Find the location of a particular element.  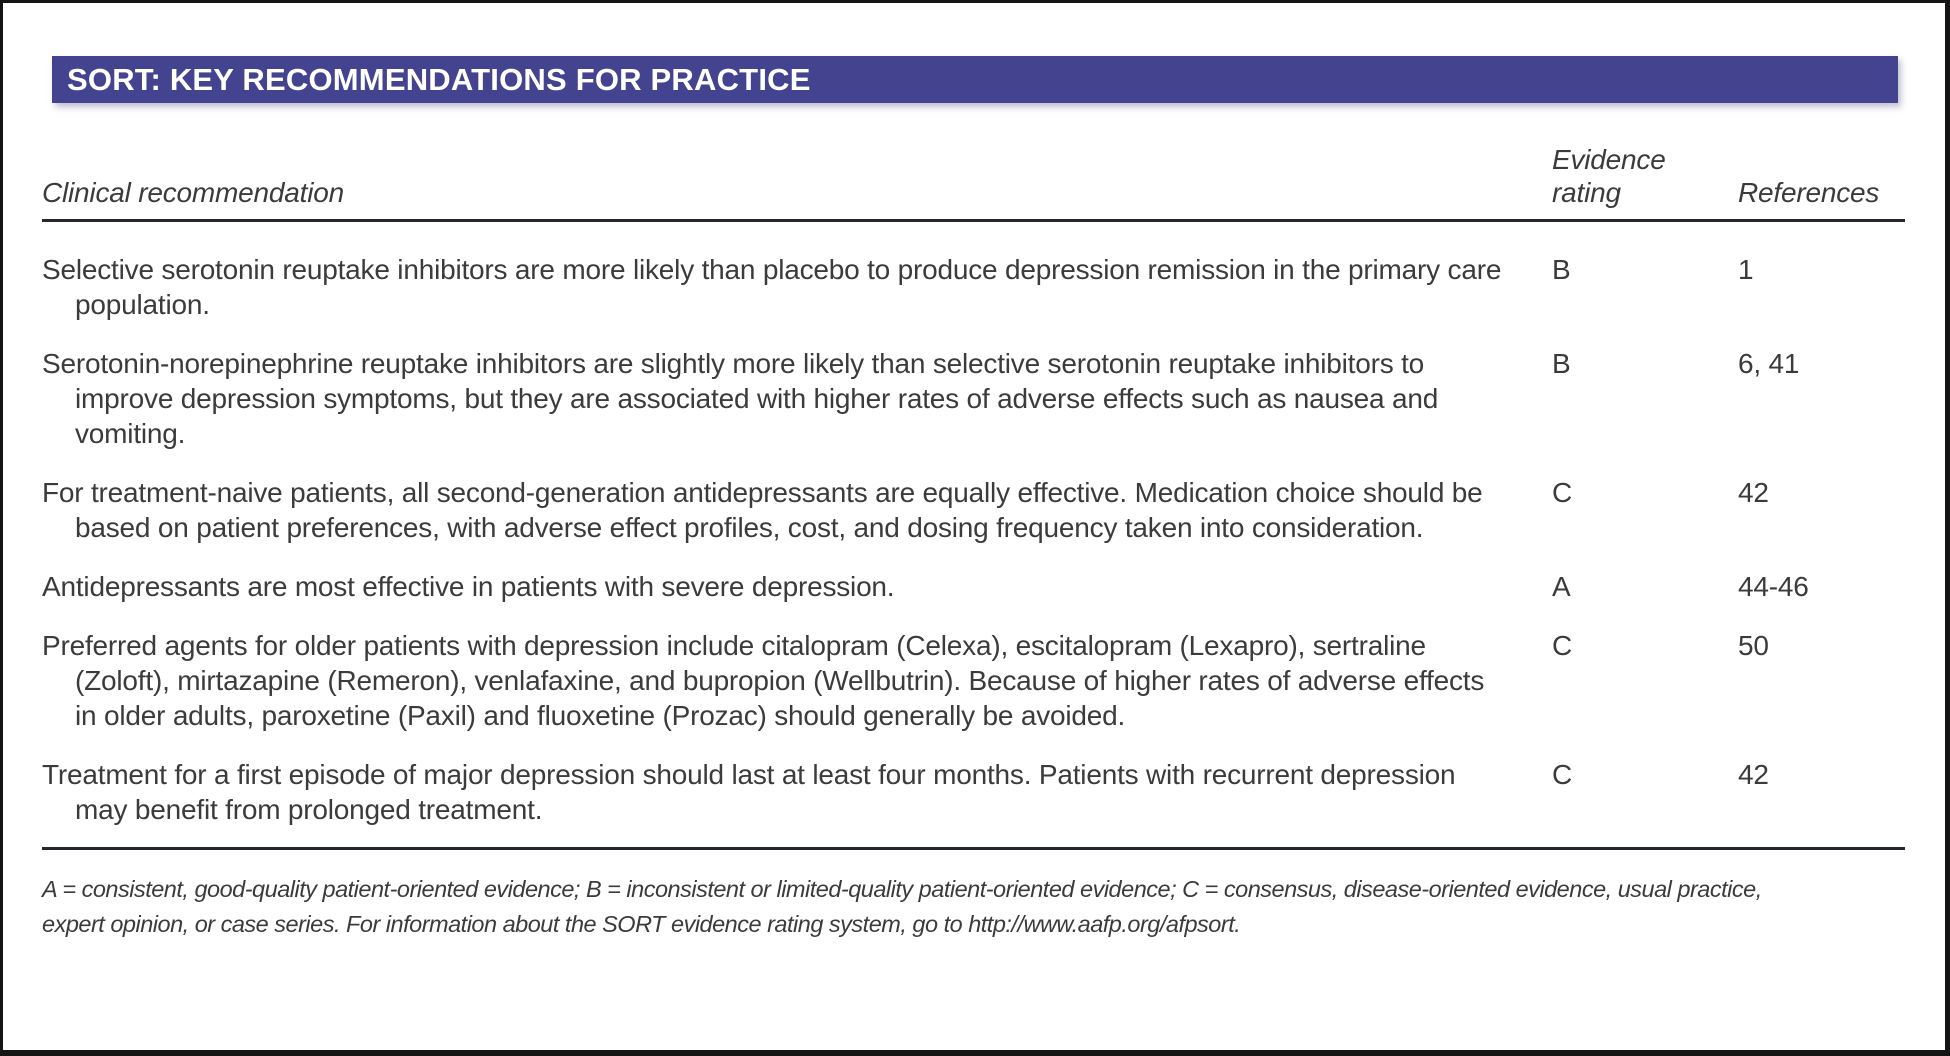

cell-references: 6, 41 is located at coordinates (1769, 363).